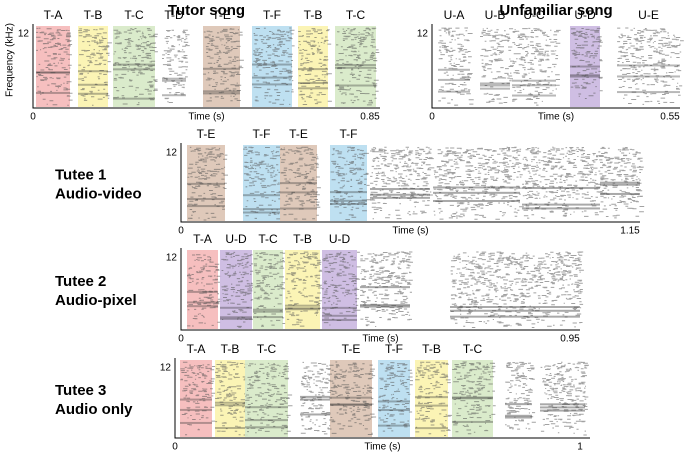  What do you see at coordinates (670, 117) in the screenshot?
I see `x-end-label: 0.55` at bounding box center [670, 117].